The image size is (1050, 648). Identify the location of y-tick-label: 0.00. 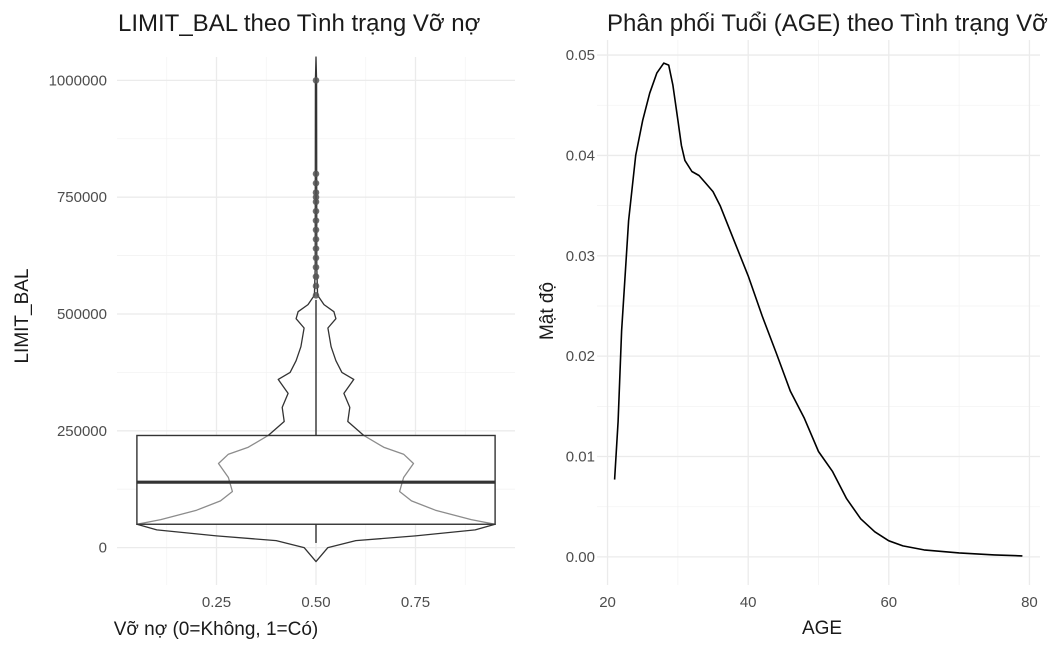
(580, 557).